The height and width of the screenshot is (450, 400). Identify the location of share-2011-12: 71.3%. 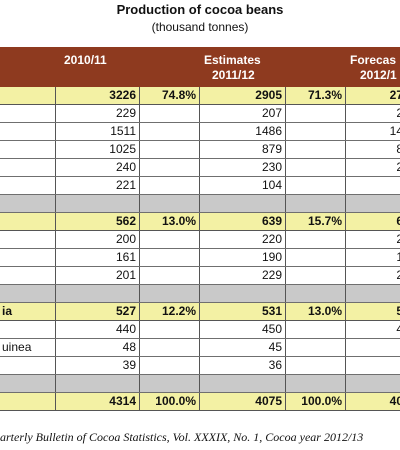
(316, 95).